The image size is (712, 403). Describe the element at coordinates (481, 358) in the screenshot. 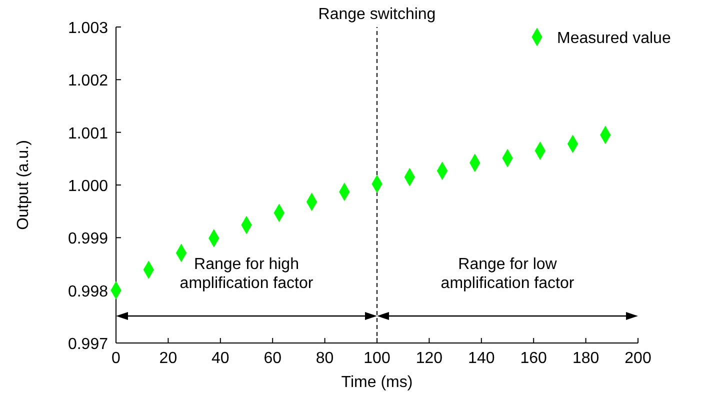

I see `x-tick-label: 140` at that location.